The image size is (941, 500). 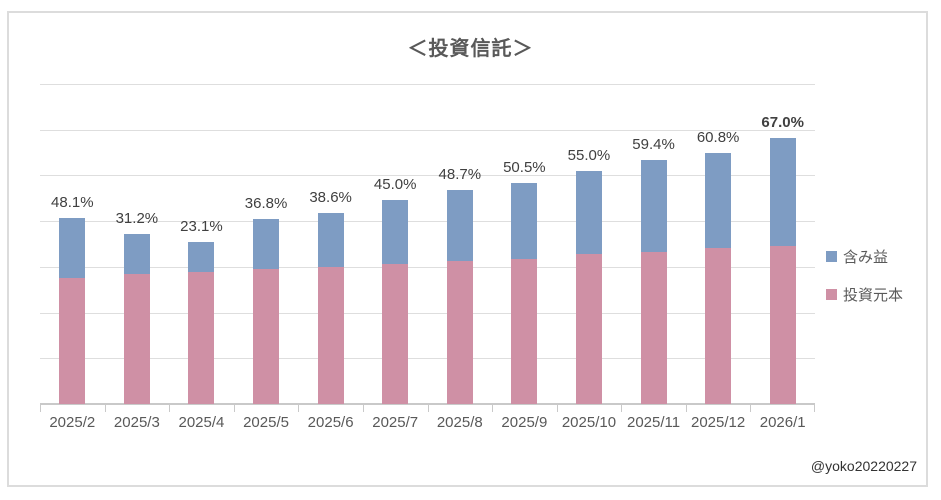 I want to click on data-label: 38.6%, so click(x=330, y=197).